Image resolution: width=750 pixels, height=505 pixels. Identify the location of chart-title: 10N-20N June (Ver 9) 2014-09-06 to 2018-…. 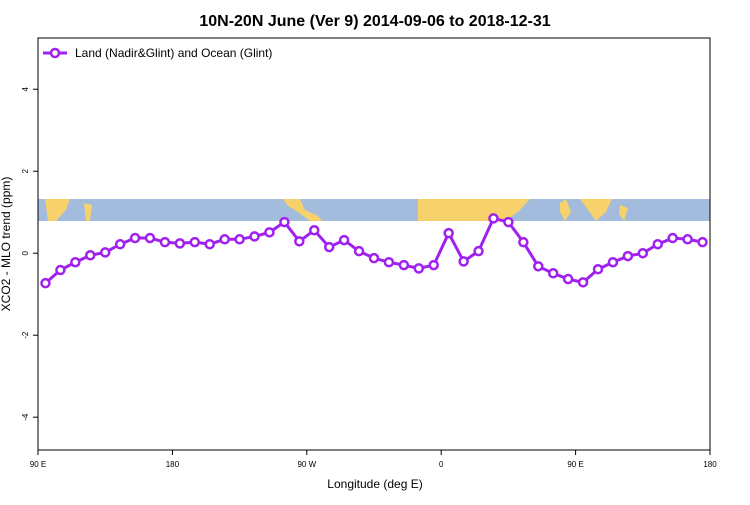
(374, 21).